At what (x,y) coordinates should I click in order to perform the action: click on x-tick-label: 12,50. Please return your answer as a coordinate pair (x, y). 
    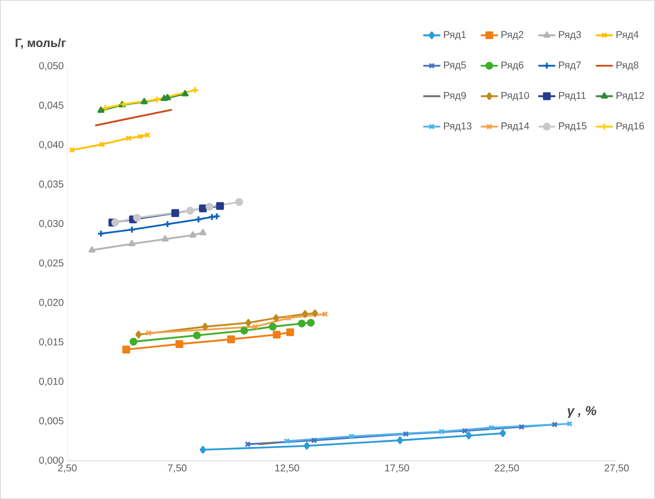
    Looking at the image, I should click on (287, 468).